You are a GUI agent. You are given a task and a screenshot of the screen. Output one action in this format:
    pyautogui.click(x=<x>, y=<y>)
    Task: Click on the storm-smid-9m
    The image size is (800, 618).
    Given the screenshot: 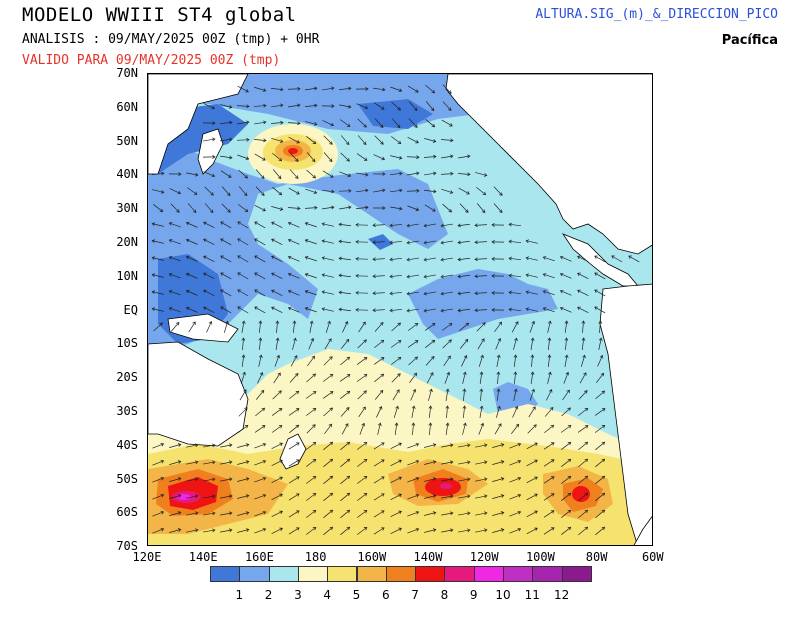 What is the action you would take?
    pyautogui.click(x=446, y=486)
    